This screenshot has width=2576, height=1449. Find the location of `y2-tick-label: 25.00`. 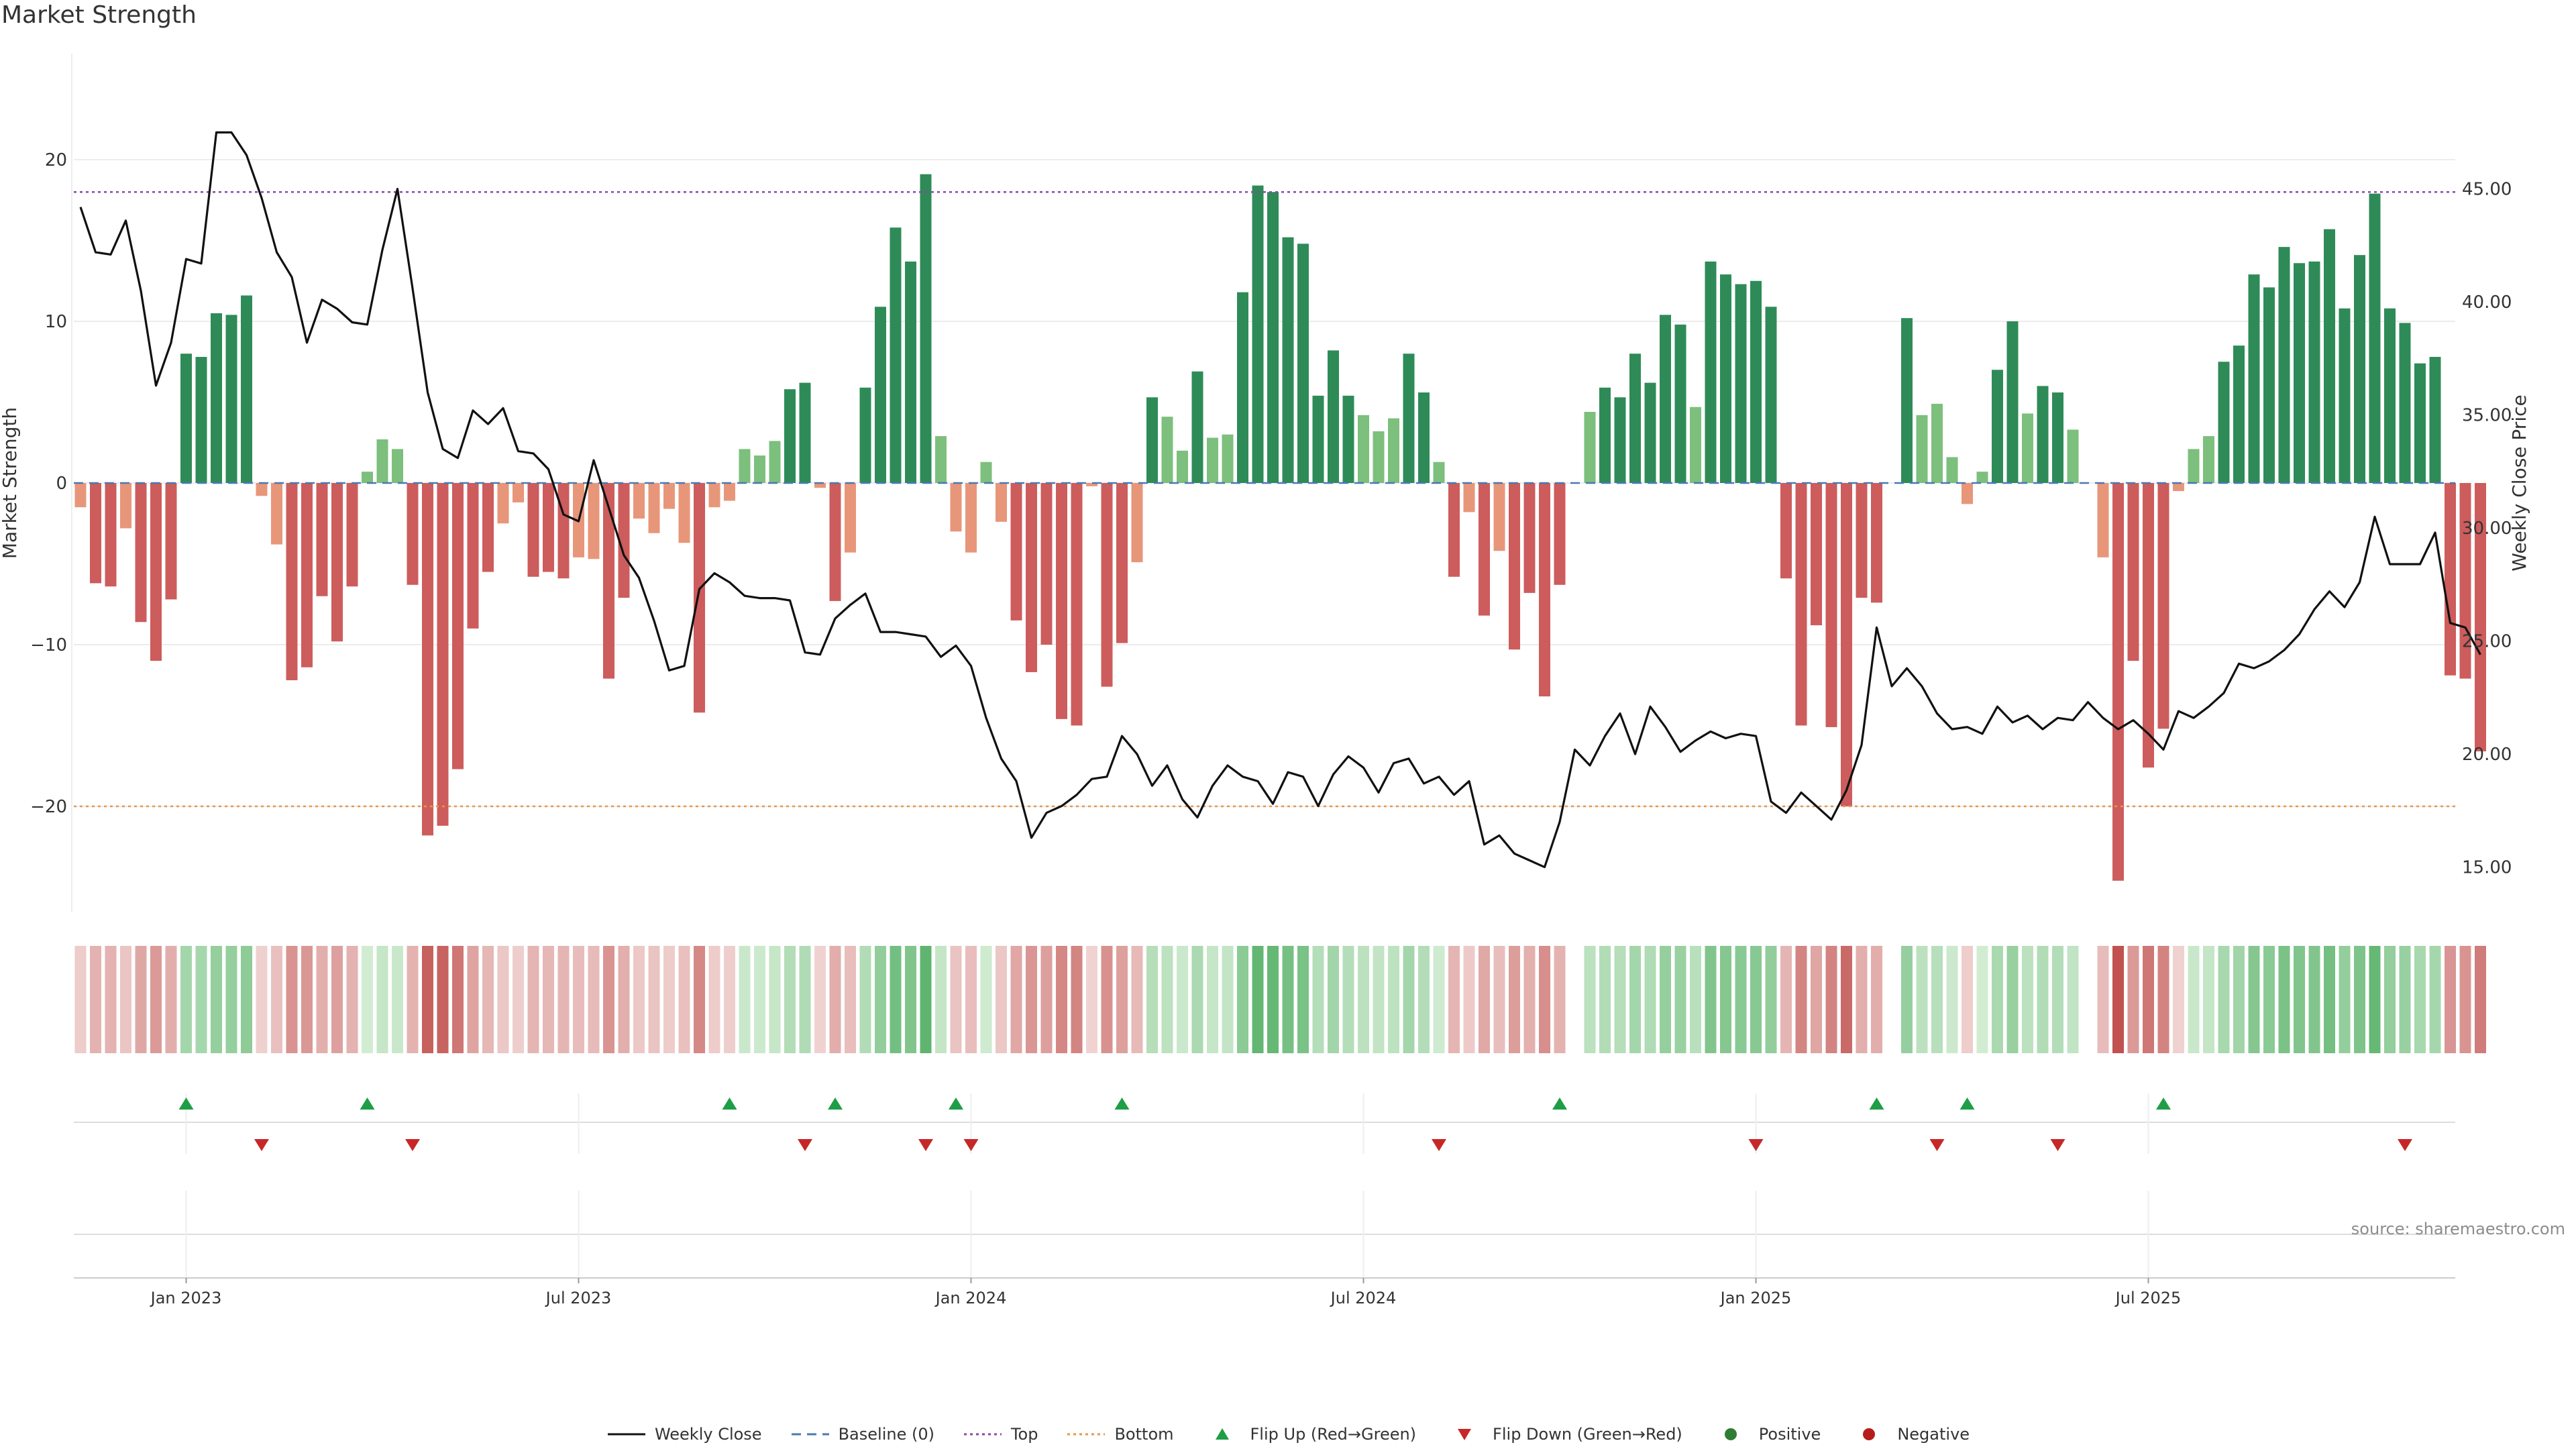

y2-tick-label: 25.00 is located at coordinates (2487, 642).